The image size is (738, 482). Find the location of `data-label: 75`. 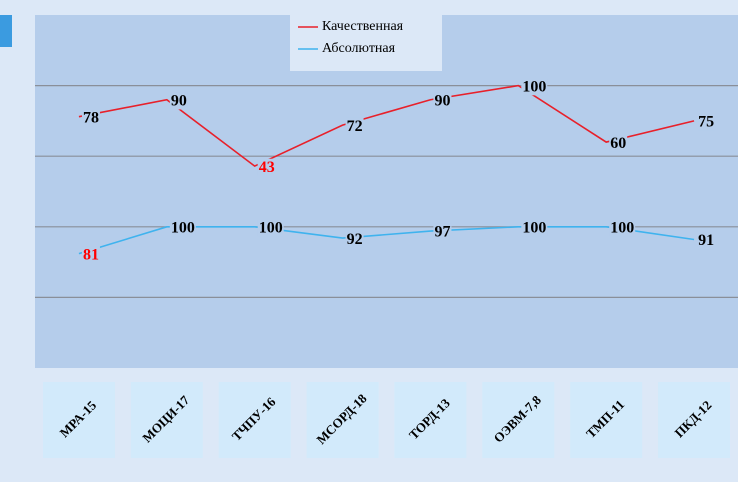

data-label: 75 is located at coordinates (706, 122).